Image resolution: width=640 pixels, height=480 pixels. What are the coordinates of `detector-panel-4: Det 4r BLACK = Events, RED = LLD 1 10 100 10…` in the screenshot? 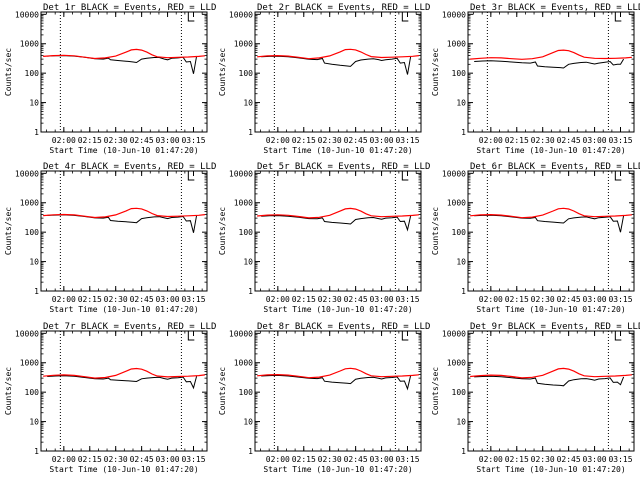 It's located at (110, 238).